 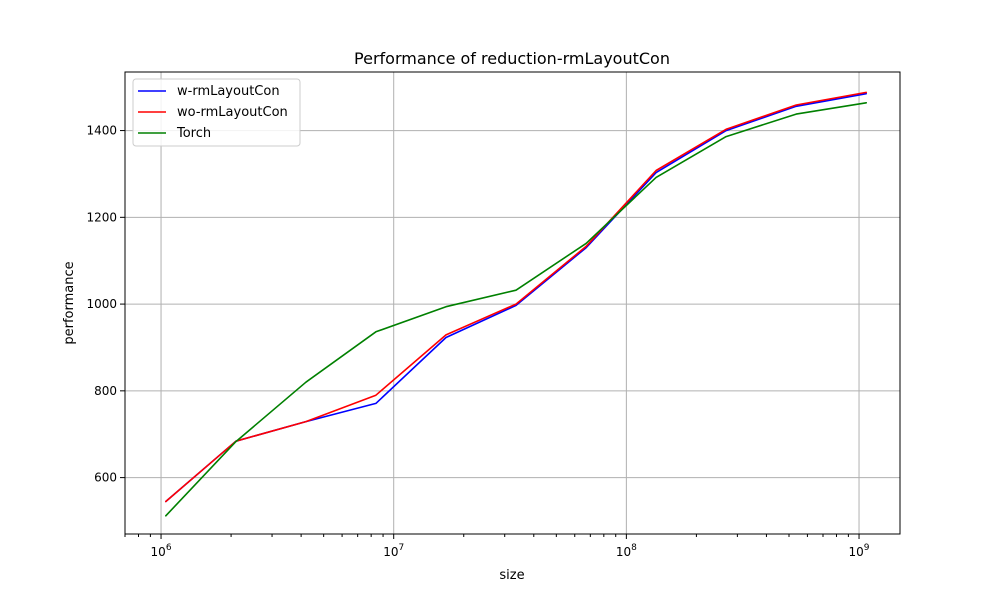 I want to click on legend-label-Torch: Torch, so click(x=193, y=133).